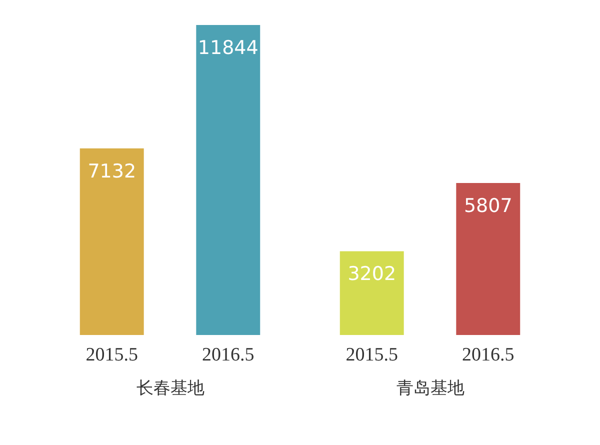  I want to click on x-axis-title: 长春基地, so click(170, 388).